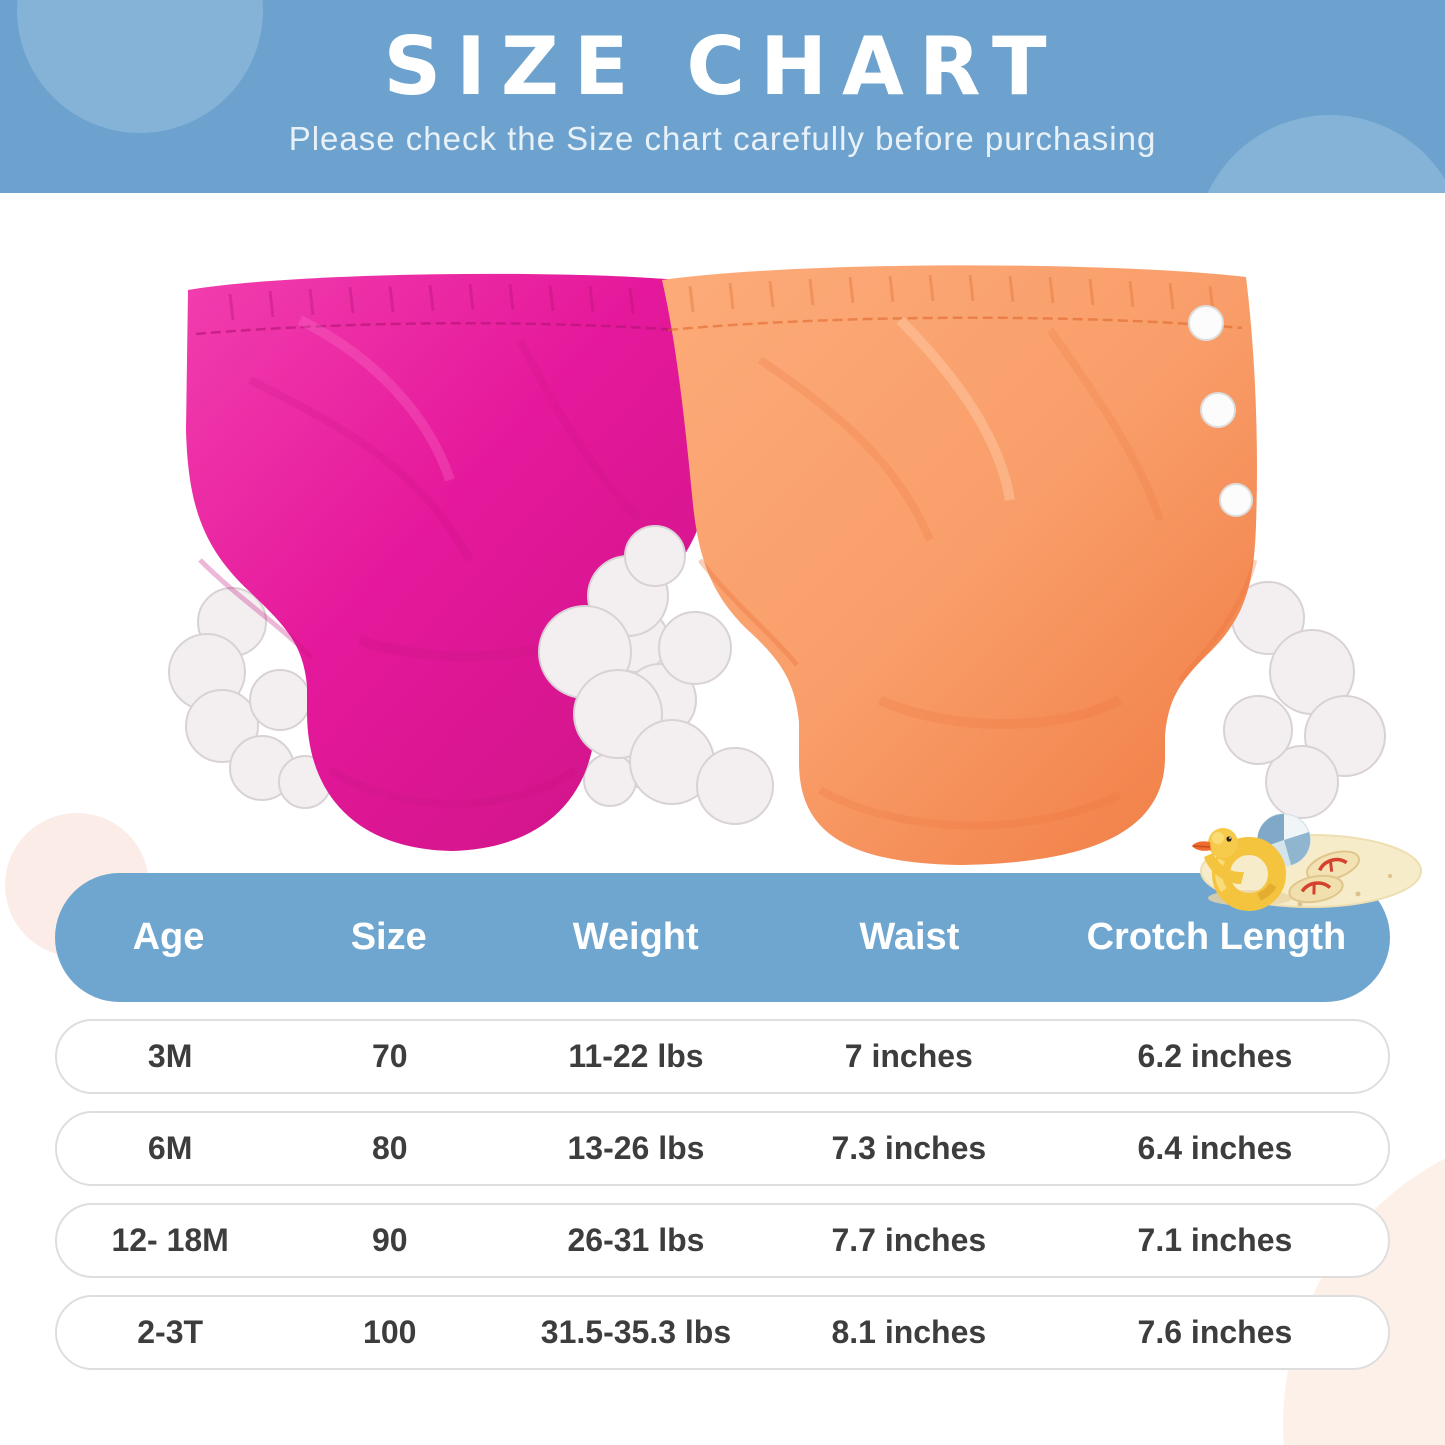 The height and width of the screenshot is (1445, 1445). I want to click on cell-crotch-length: 7.6 inches, so click(1215, 1332).